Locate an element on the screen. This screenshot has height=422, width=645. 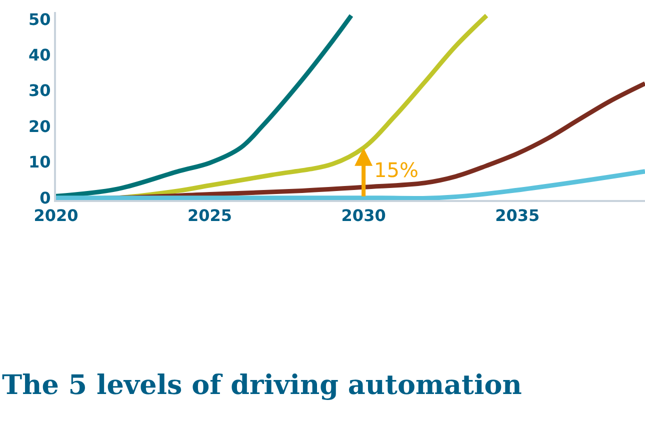
x-tick-label: 2035 is located at coordinates (517, 216).